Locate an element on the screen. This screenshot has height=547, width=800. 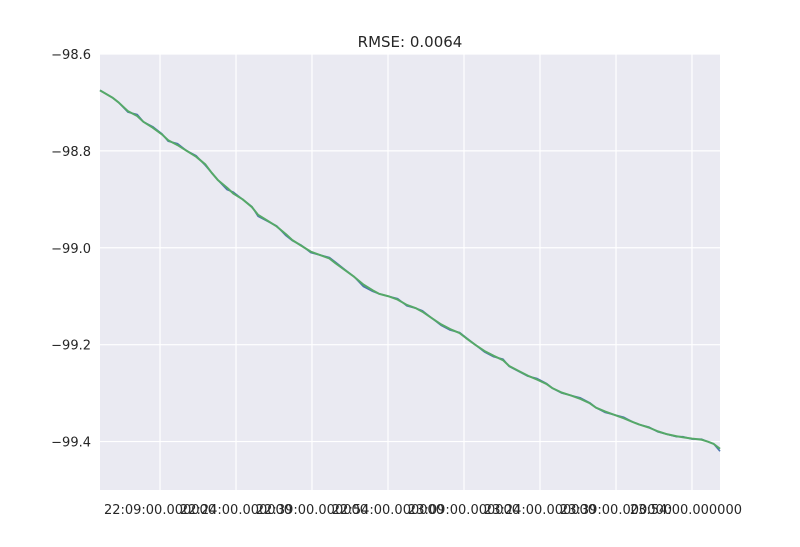
x-tick-label: 23:39:00.000000 is located at coordinates (616, 510).